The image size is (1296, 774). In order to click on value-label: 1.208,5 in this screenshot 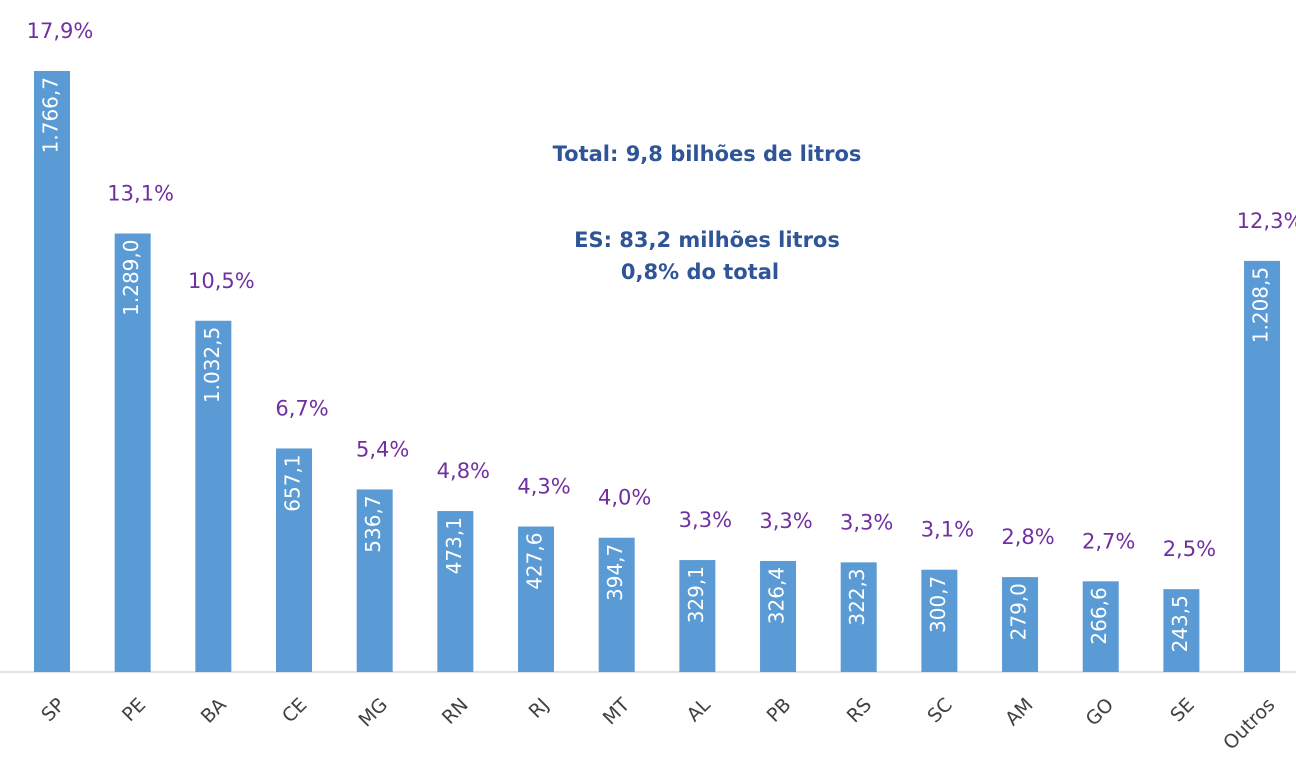, I will do `click(1261, 305)`.